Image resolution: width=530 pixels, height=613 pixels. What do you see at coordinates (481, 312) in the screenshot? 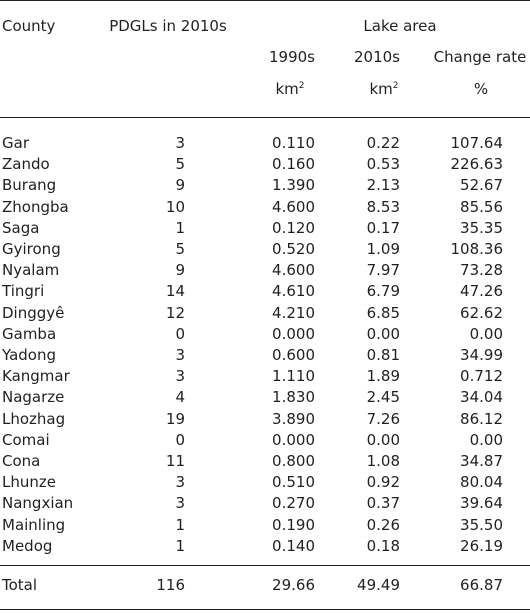
I see `row-change-rate: 62.62` at bounding box center [481, 312].